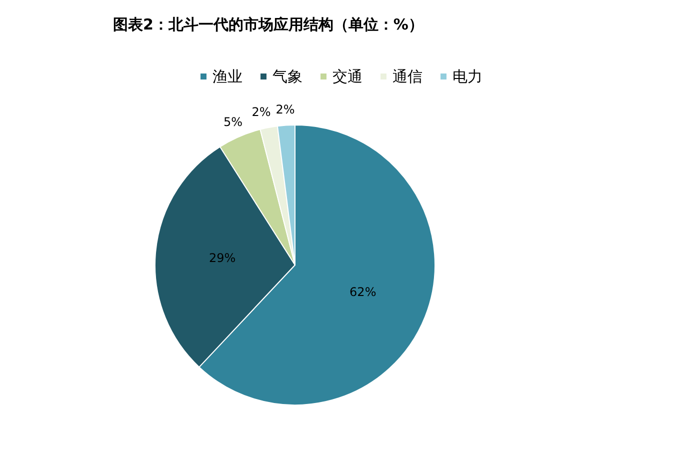 The height and width of the screenshot is (466, 681). Describe the element at coordinates (363, 291) in the screenshot. I see `data-label: 62%` at that location.